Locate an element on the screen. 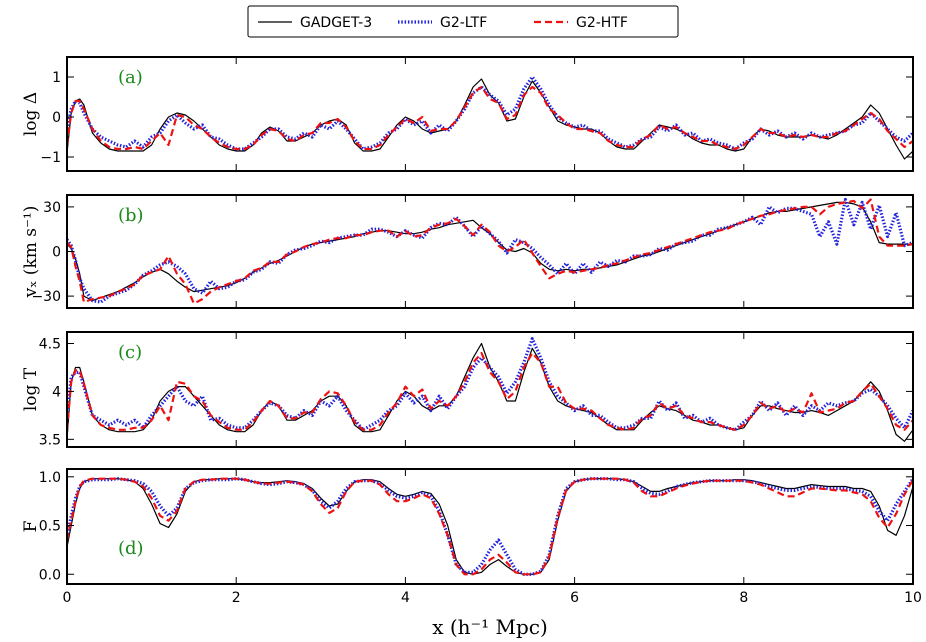  y-tick-label: 3.5 is located at coordinates (50, 440).